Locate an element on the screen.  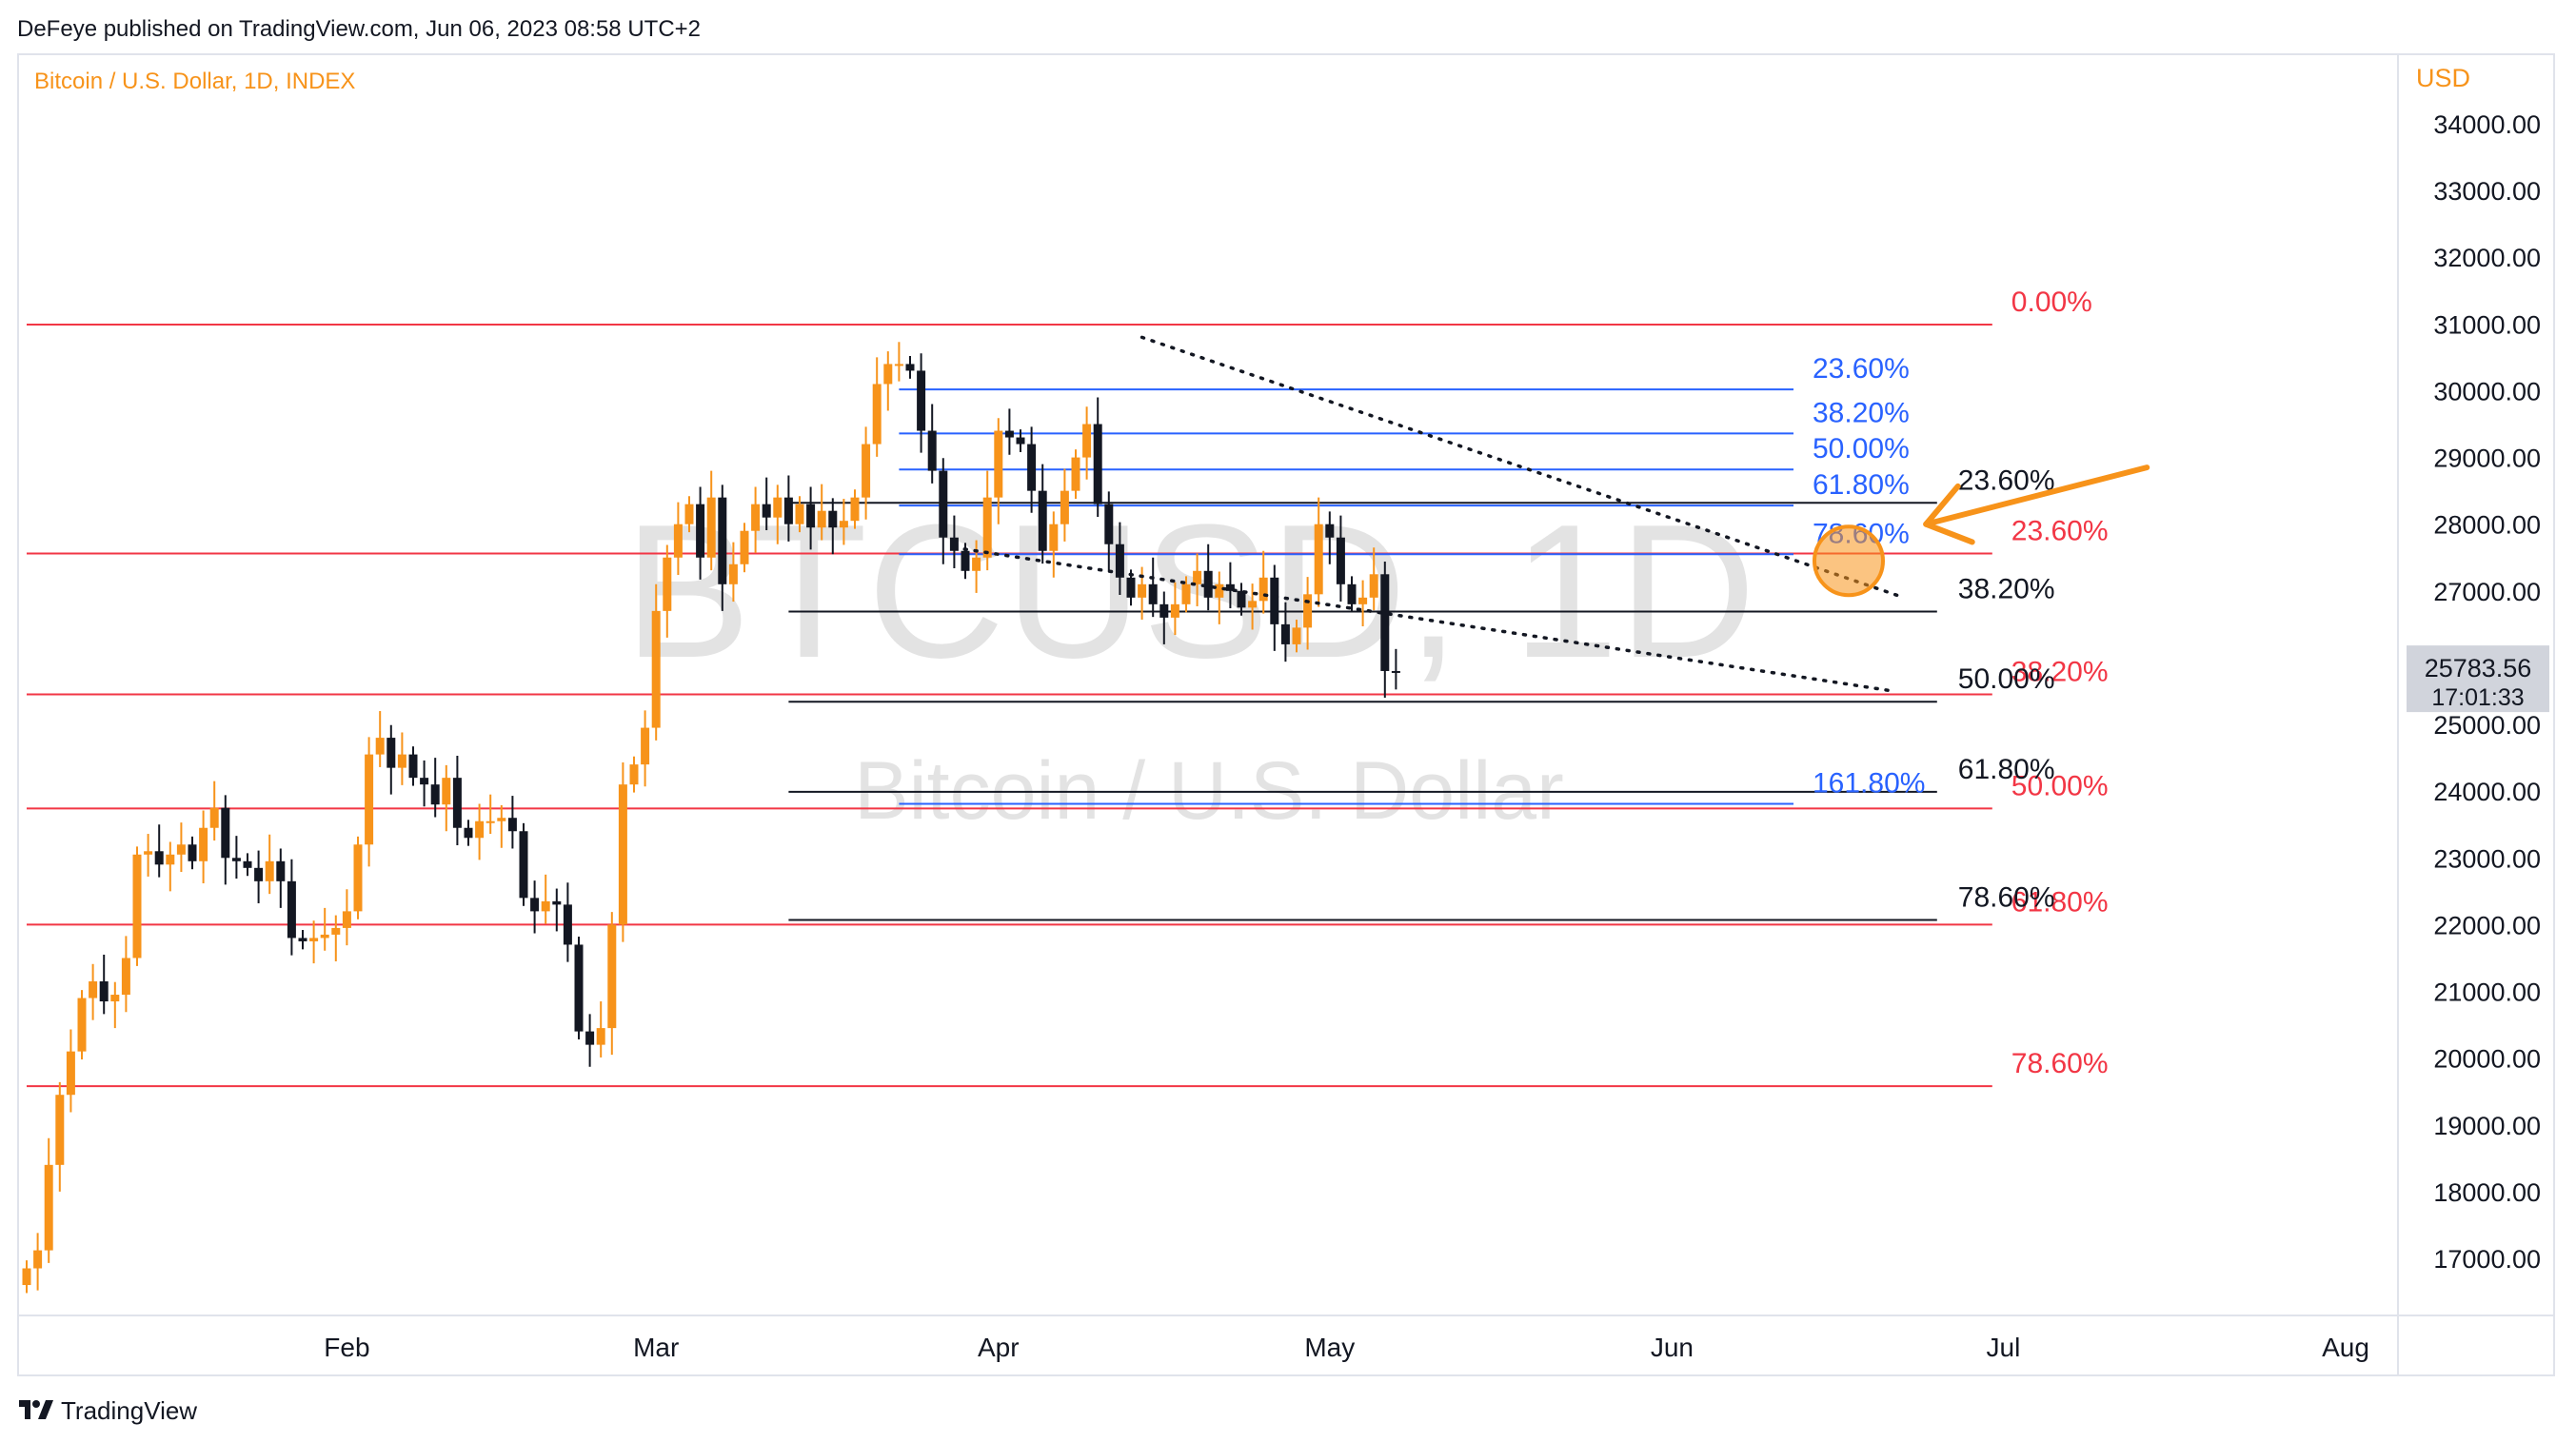
time-tick-label: Jul is located at coordinates (2004, 1347).